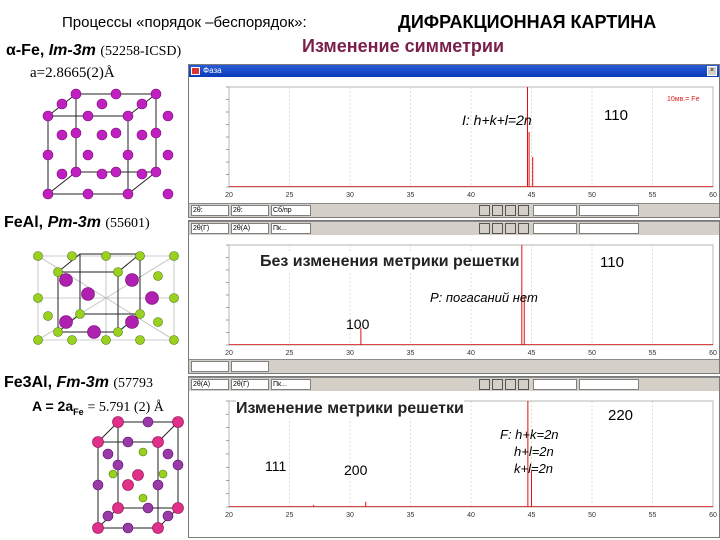 This screenshot has height=540, width=720. I want to click on left-title: Процессы «порядок –беспорядок»:, so click(184, 22).